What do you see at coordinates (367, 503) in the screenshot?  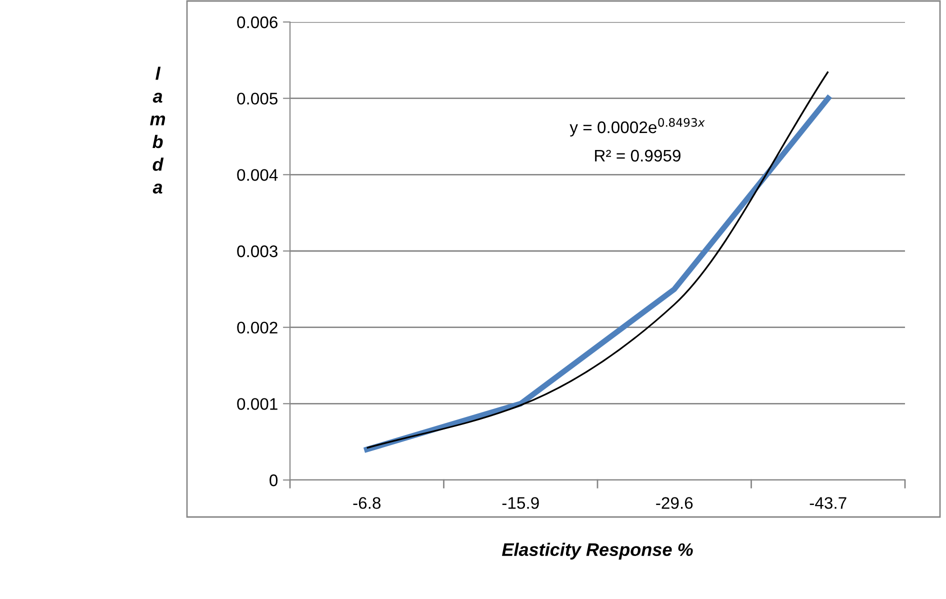 I see `x-tick-label: -6.8` at bounding box center [367, 503].